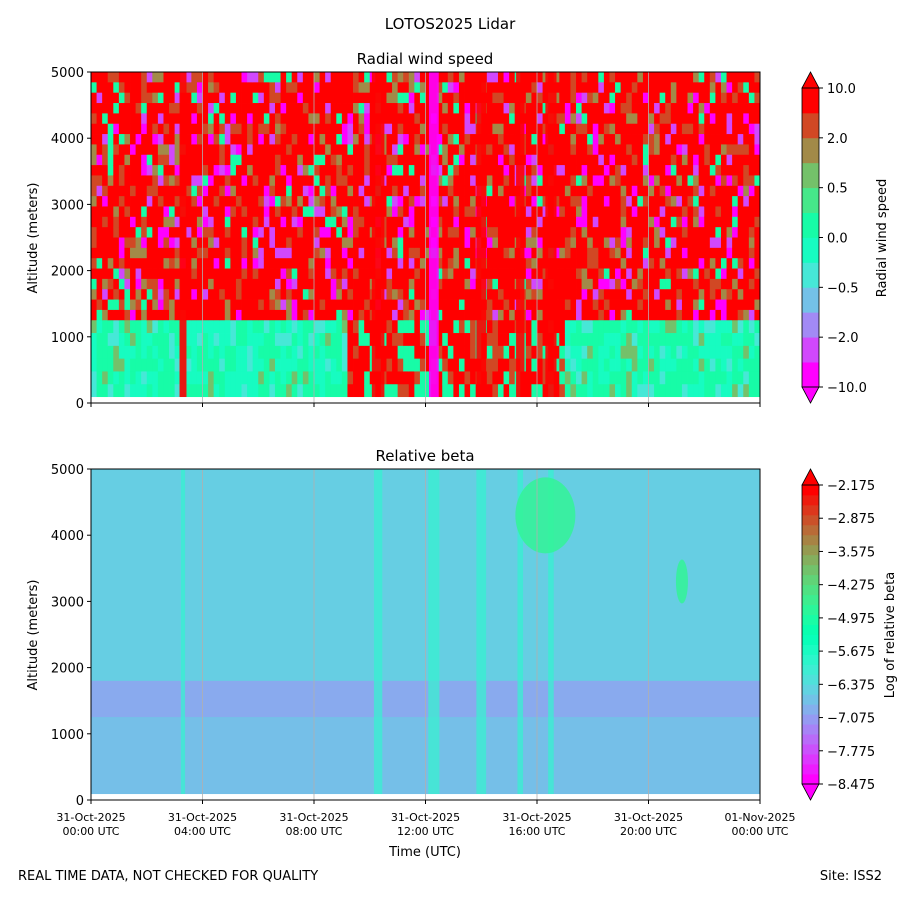 The height and width of the screenshot is (904, 900). What do you see at coordinates (202, 817) in the screenshot?
I see `relative-beta-xtick-date-1: 31-Oct-2025` at bounding box center [202, 817].